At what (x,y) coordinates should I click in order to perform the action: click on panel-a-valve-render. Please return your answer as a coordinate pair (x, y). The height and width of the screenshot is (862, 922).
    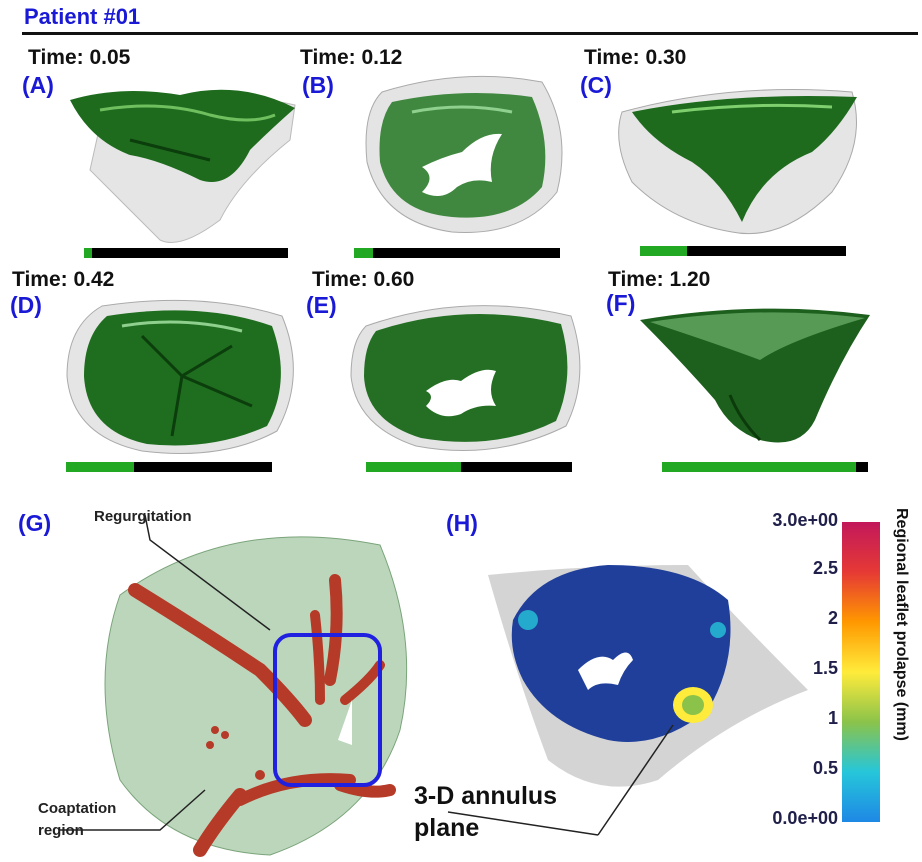
    Looking at the image, I should click on (183, 166).